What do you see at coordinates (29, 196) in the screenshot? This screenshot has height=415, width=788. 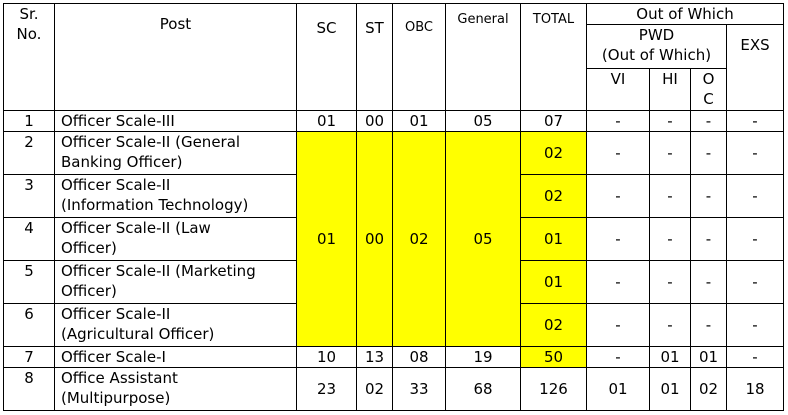 I see `cell-sr: 3` at bounding box center [29, 196].